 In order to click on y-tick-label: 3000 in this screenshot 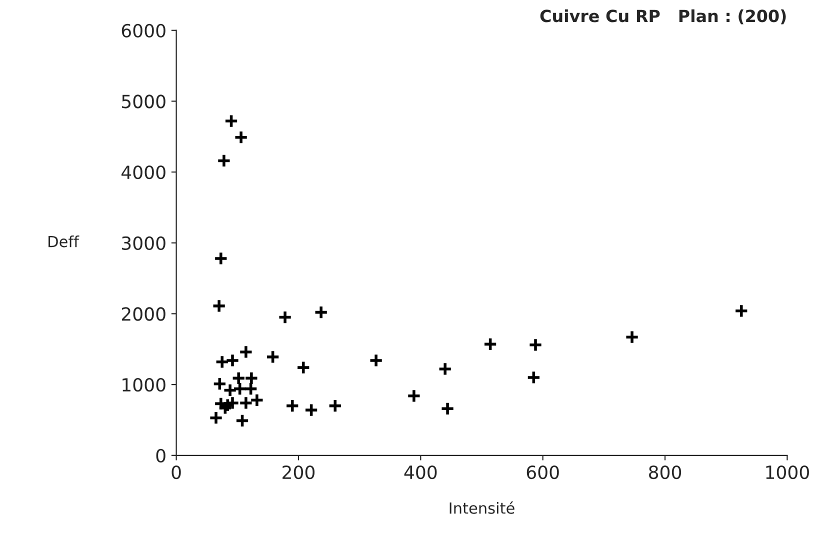, I will do `click(144, 243)`.